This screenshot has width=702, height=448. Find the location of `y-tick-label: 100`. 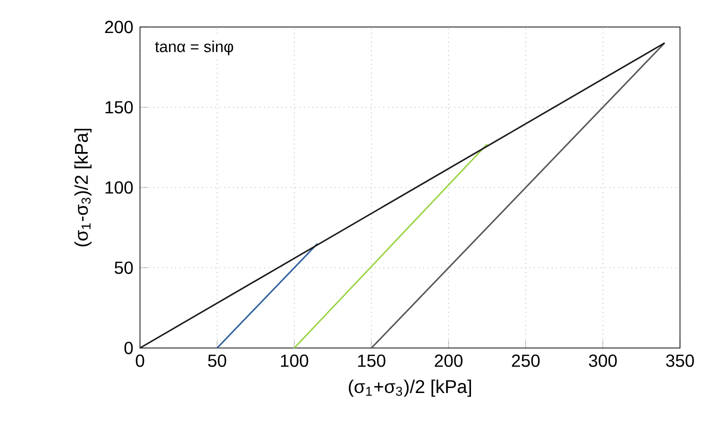

y-tick-label: 100 is located at coordinates (119, 187).